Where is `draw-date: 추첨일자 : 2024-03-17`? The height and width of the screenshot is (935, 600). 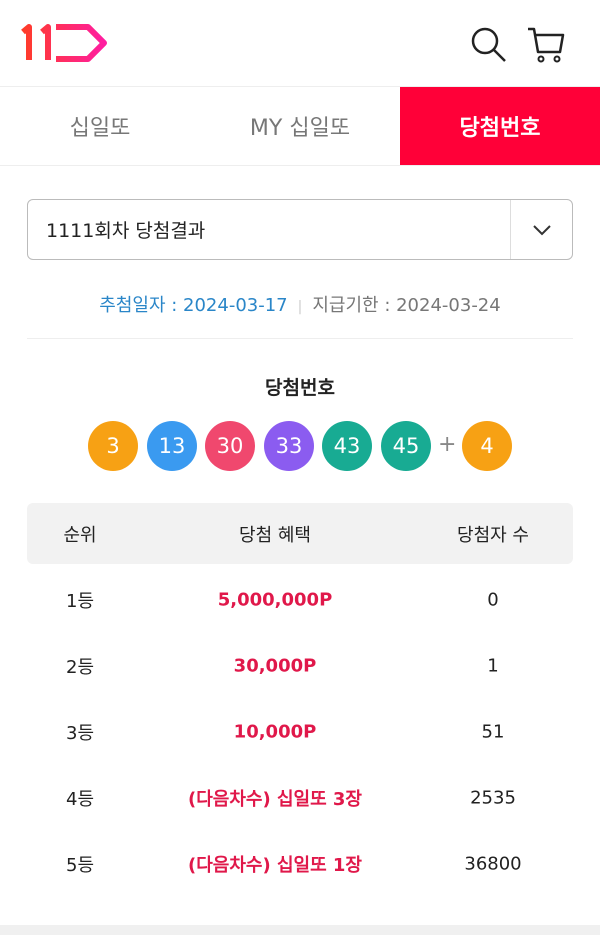 draw-date: 추첨일자 : 2024-03-17 is located at coordinates (193, 305).